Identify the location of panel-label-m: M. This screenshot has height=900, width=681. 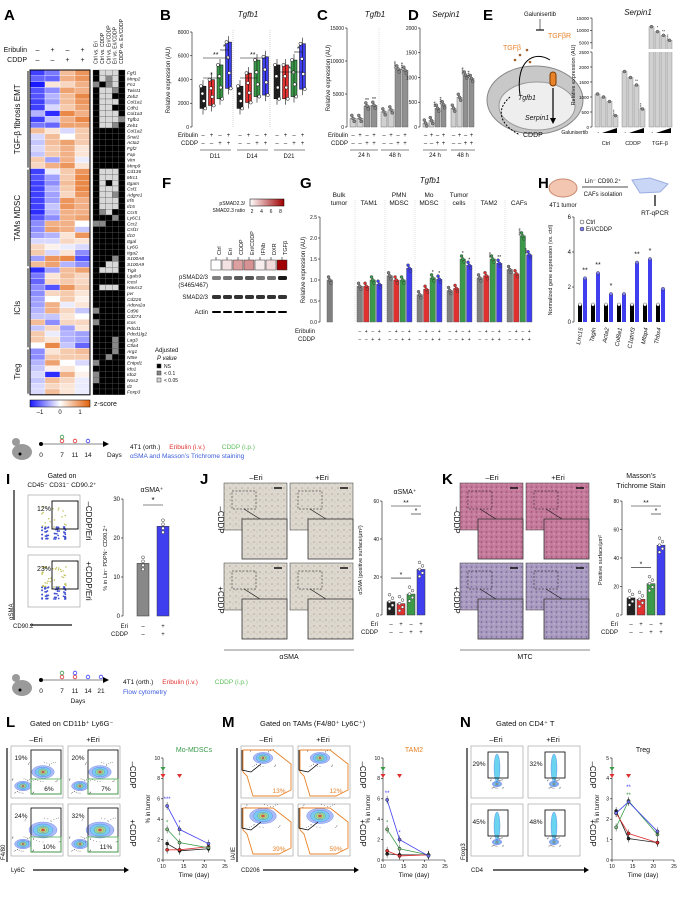
(228, 722).